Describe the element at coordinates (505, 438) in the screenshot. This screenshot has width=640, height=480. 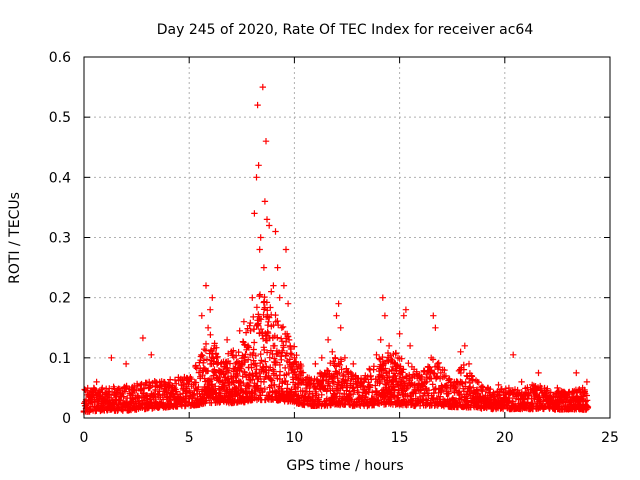
I see `x-tick-label: 20` at that location.